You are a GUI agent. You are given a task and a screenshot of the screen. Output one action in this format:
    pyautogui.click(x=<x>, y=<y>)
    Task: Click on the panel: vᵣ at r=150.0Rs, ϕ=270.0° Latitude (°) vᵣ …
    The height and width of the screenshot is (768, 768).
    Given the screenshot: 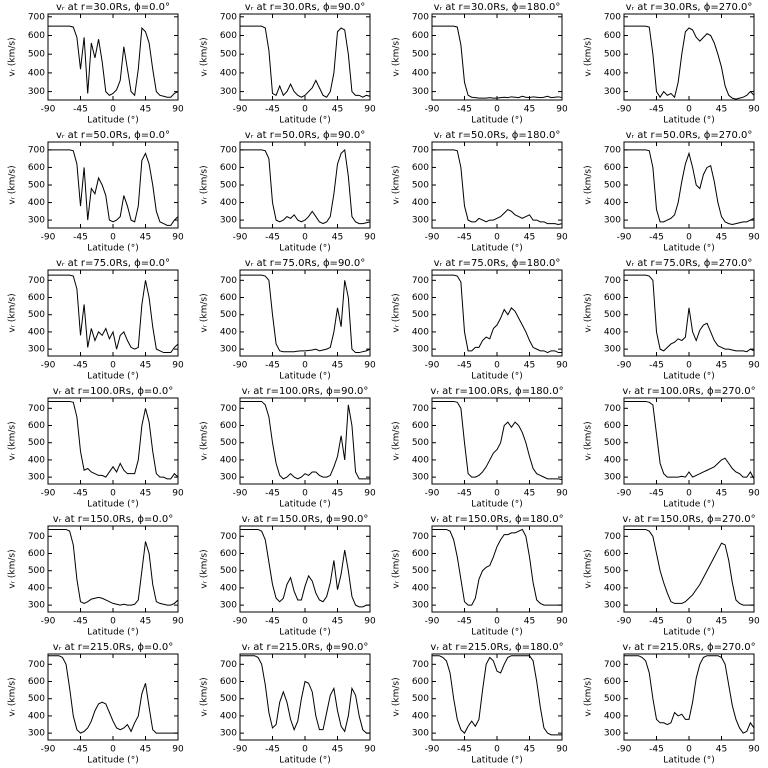 What is the action you would take?
    pyautogui.click(x=672, y=576)
    